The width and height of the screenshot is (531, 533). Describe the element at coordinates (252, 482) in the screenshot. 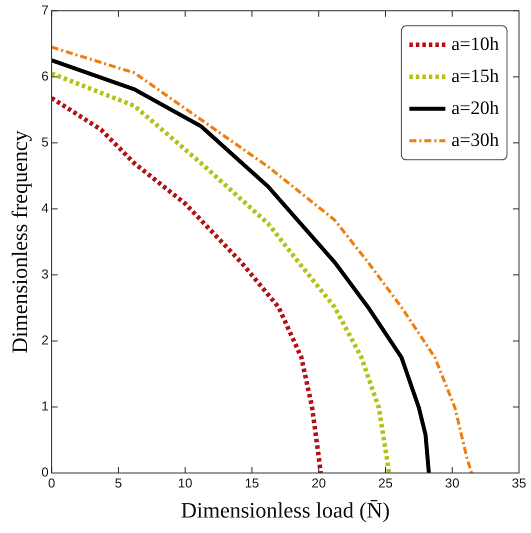

I see `x-tick-label: 15` at that location.